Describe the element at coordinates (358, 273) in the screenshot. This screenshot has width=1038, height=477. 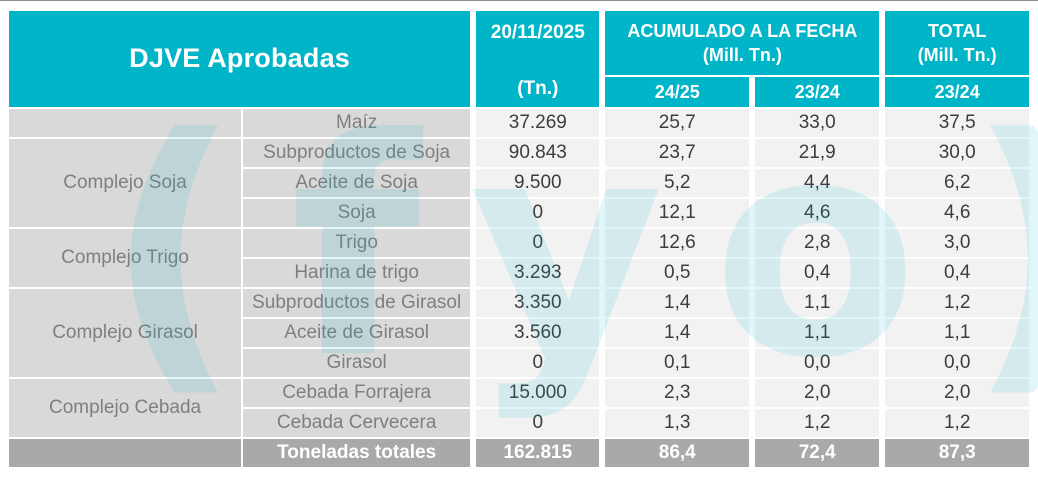
I see `product-cell: Harina de trigo` at that location.